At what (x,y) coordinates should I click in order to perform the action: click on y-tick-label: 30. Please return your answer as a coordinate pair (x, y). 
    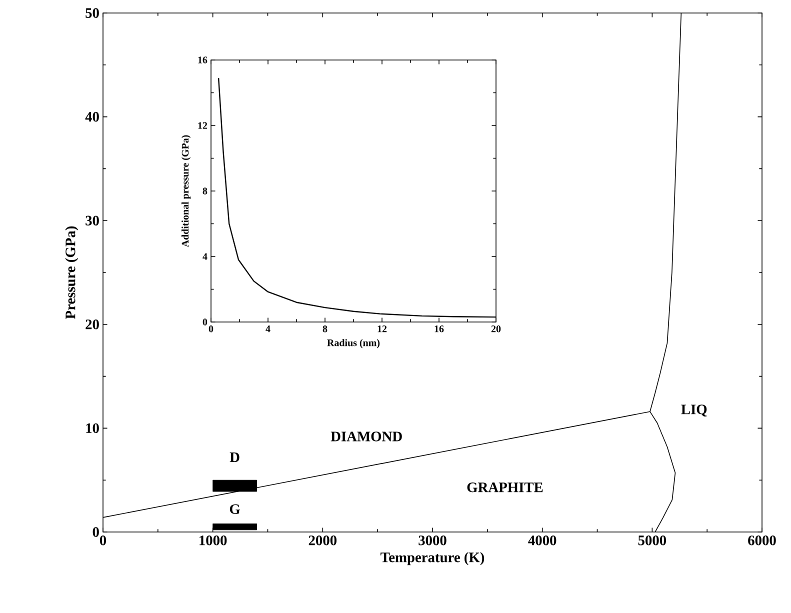
    Looking at the image, I should click on (92, 221).